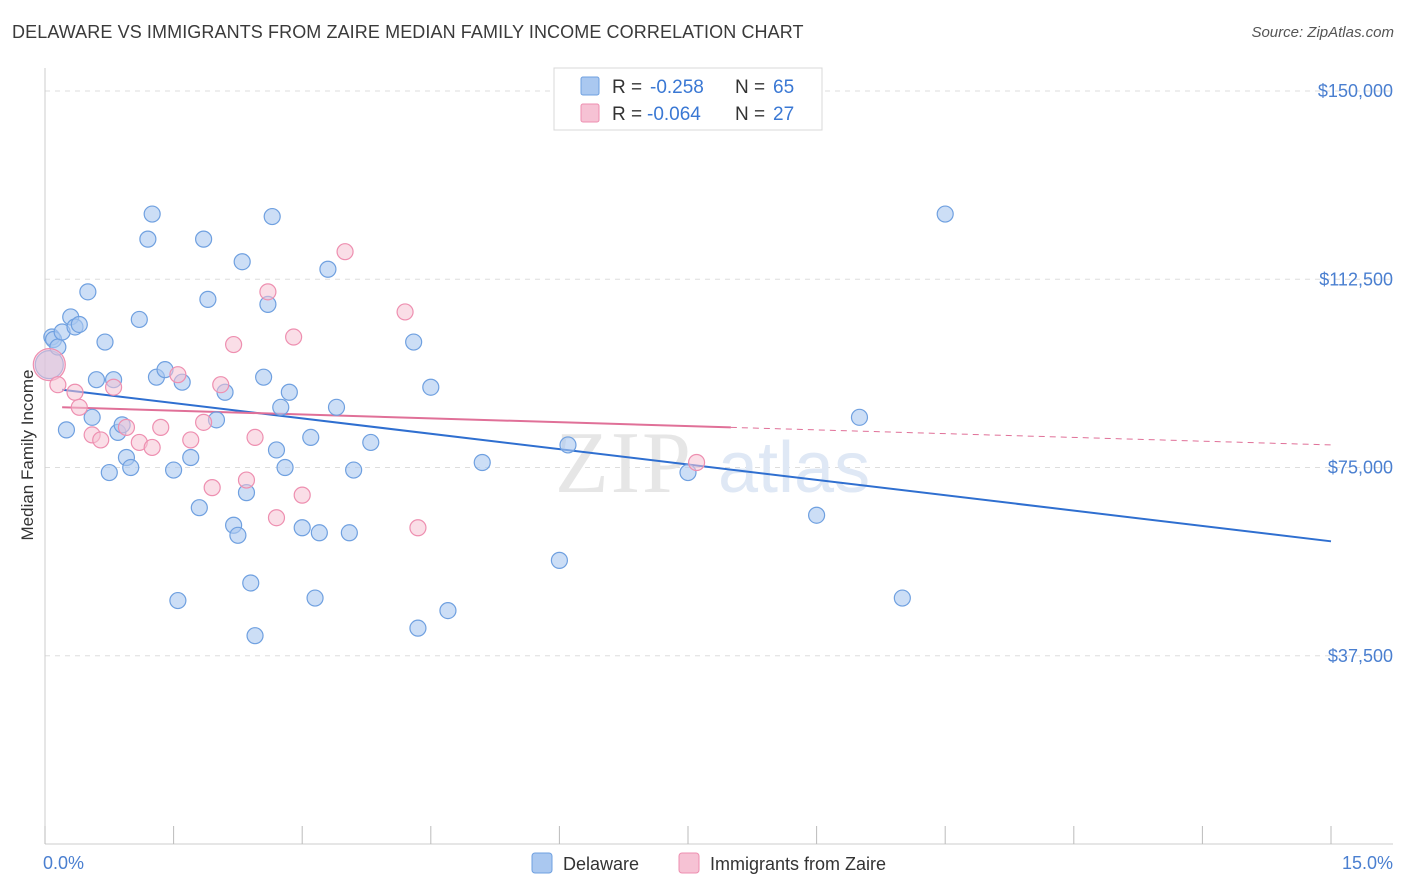 Image resolution: width=1406 pixels, height=892 pixels. I want to click on x-tick-label-min: 0.0%, so click(63, 863).